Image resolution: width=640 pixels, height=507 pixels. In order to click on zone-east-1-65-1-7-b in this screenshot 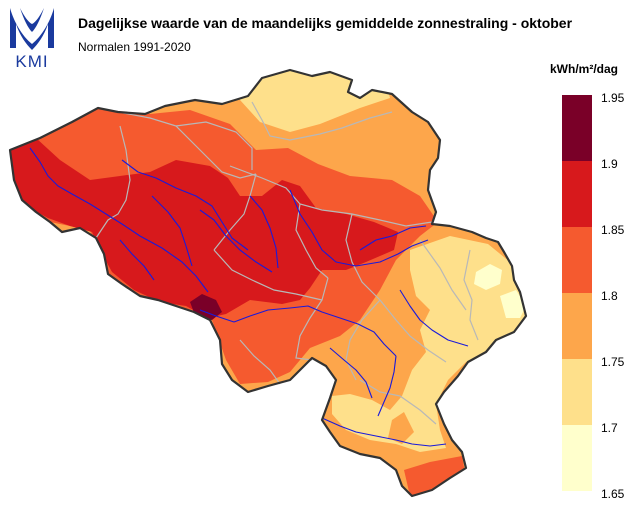, I will do `click(513, 304)`.